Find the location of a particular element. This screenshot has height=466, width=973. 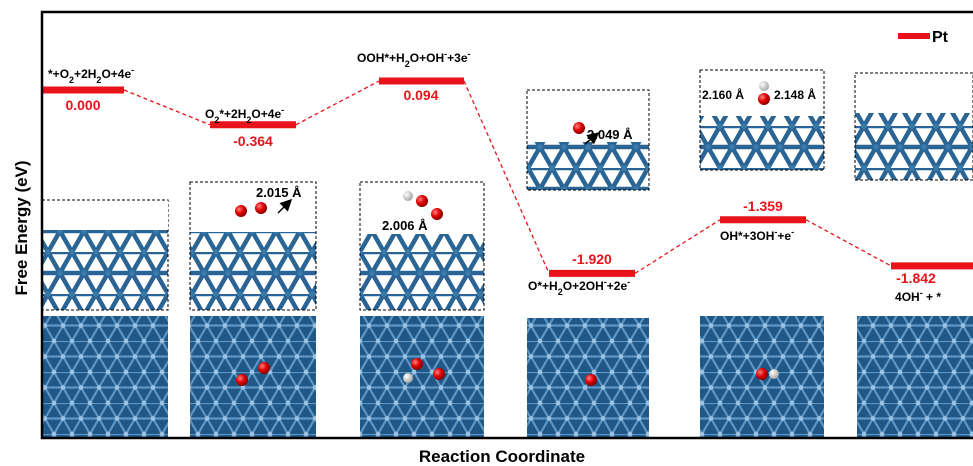

state-label: *+O2+2H2O+4e- is located at coordinates (91, 75).